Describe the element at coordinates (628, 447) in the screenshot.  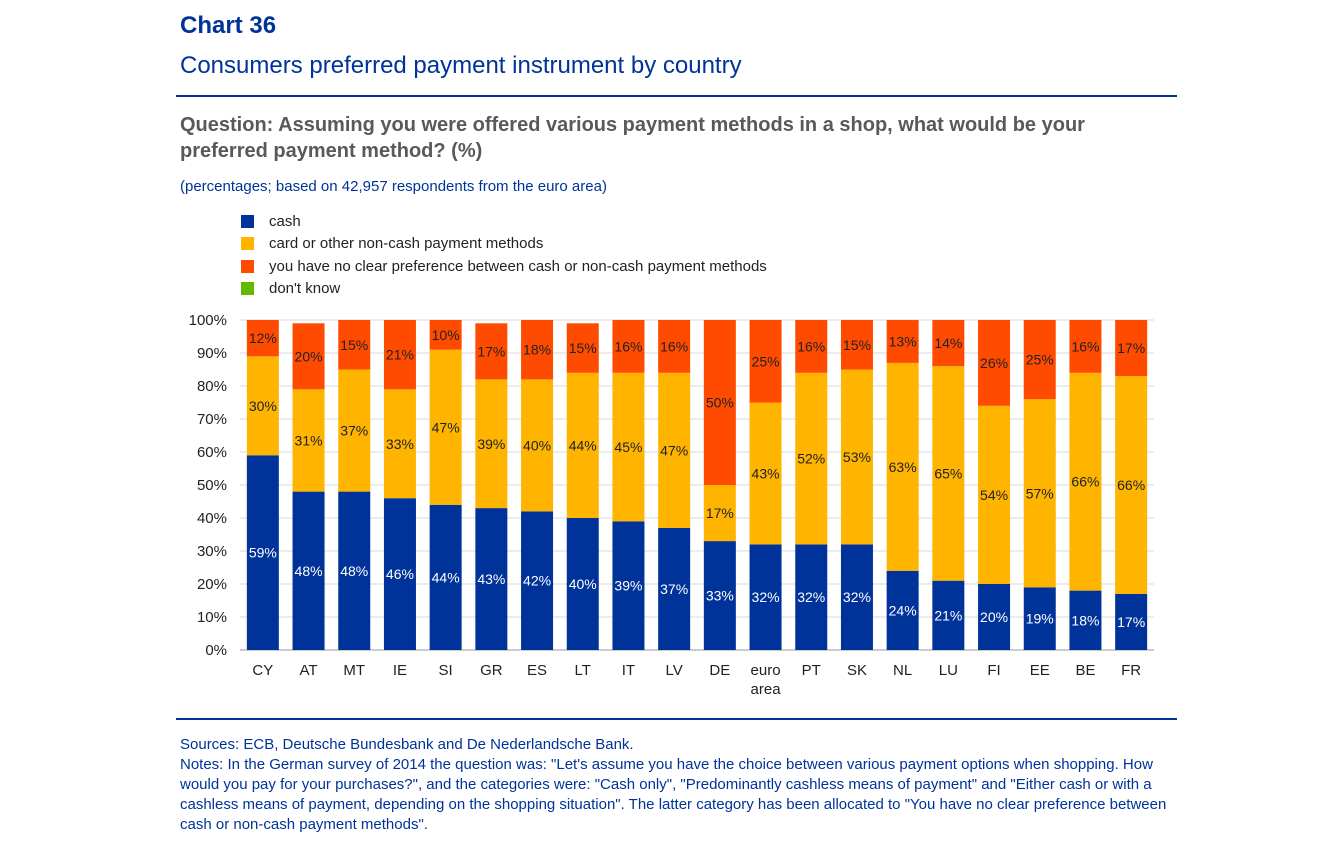
I see `data-label: 45%` at that location.